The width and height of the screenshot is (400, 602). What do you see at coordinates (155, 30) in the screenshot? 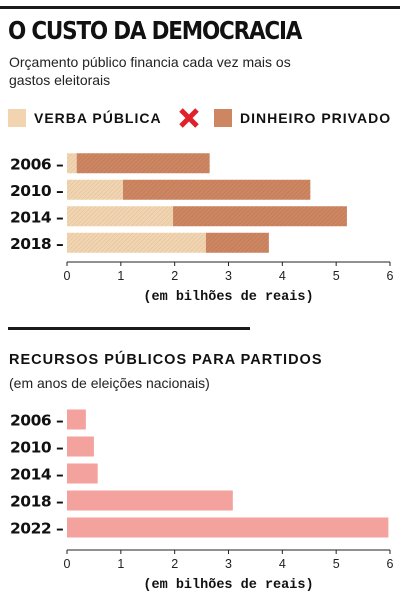
I see `page-title: O CUSTO DA DEMOCRACIA` at bounding box center [155, 30].